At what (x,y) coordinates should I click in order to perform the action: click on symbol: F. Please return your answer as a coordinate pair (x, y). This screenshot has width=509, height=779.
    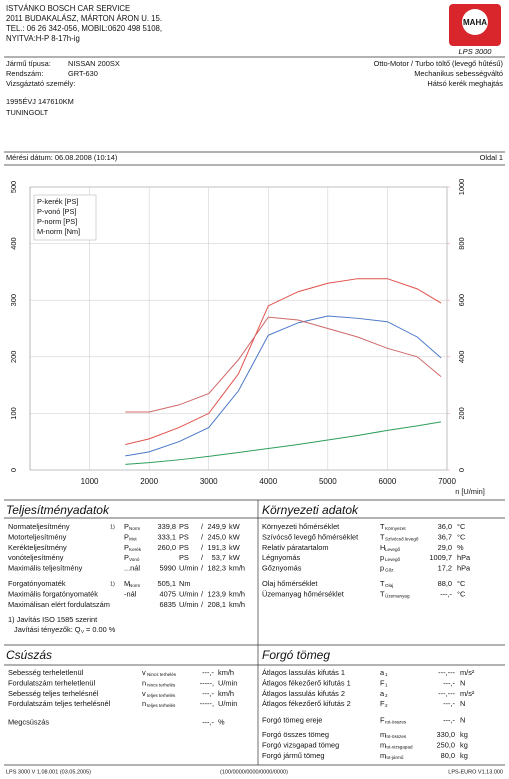
    Looking at the image, I should click on (382, 682).